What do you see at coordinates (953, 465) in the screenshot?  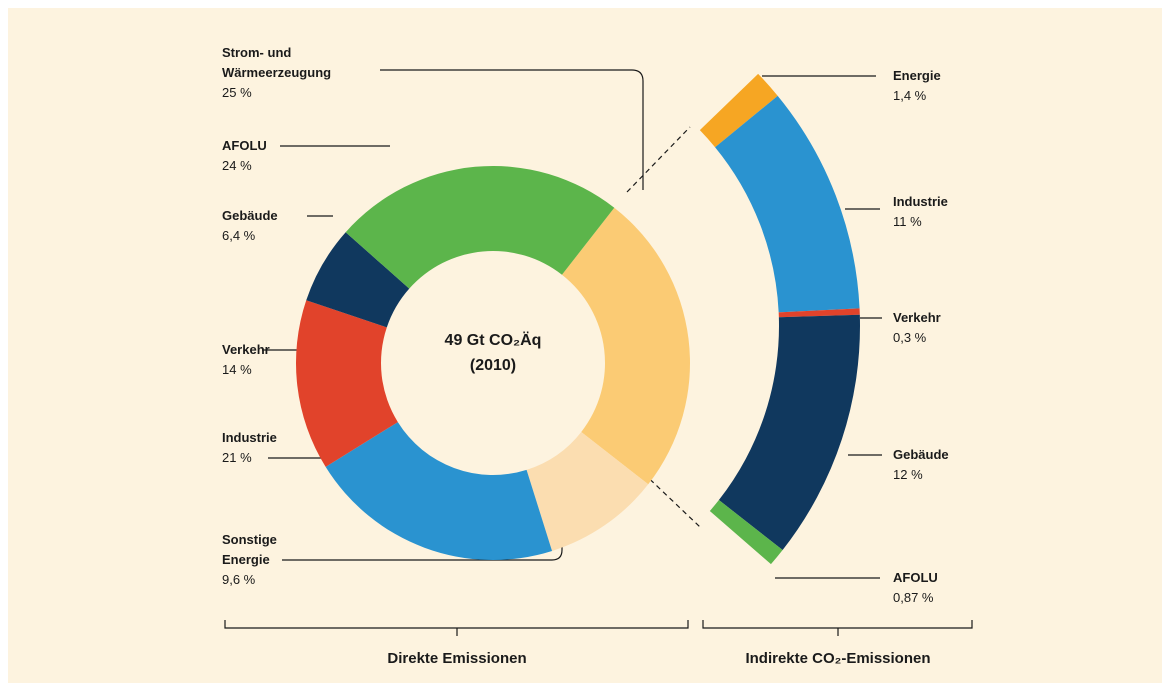 I see `label: Gebäude 12 %` at bounding box center [953, 465].